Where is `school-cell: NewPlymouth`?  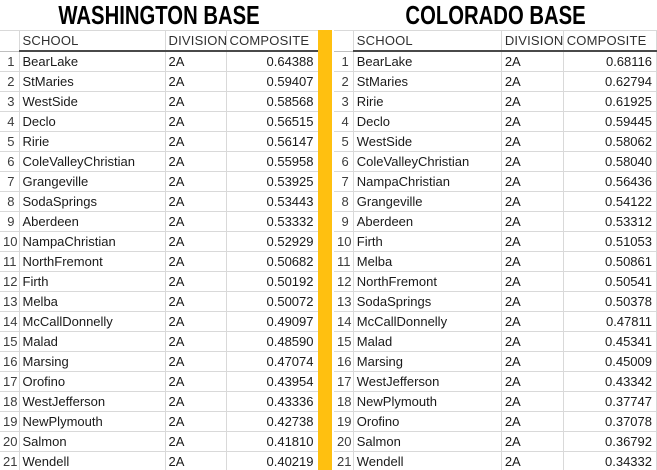
school-cell: NewPlymouth is located at coordinates (92, 421).